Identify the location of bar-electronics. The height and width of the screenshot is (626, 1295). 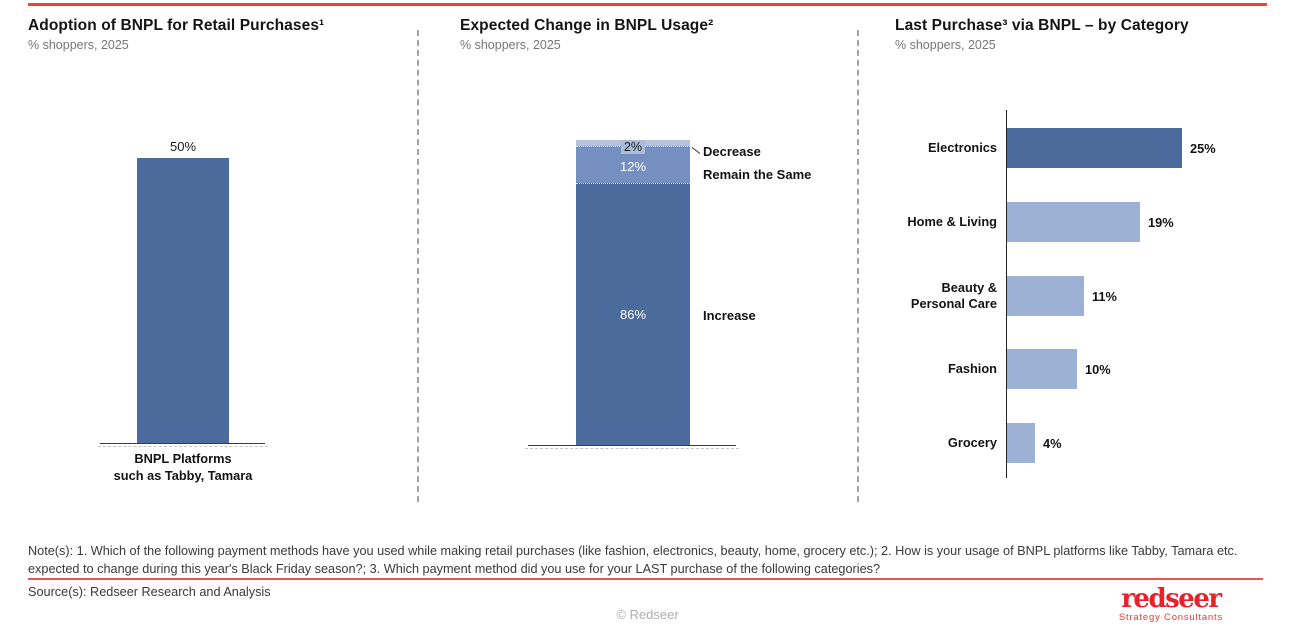
(1094, 148).